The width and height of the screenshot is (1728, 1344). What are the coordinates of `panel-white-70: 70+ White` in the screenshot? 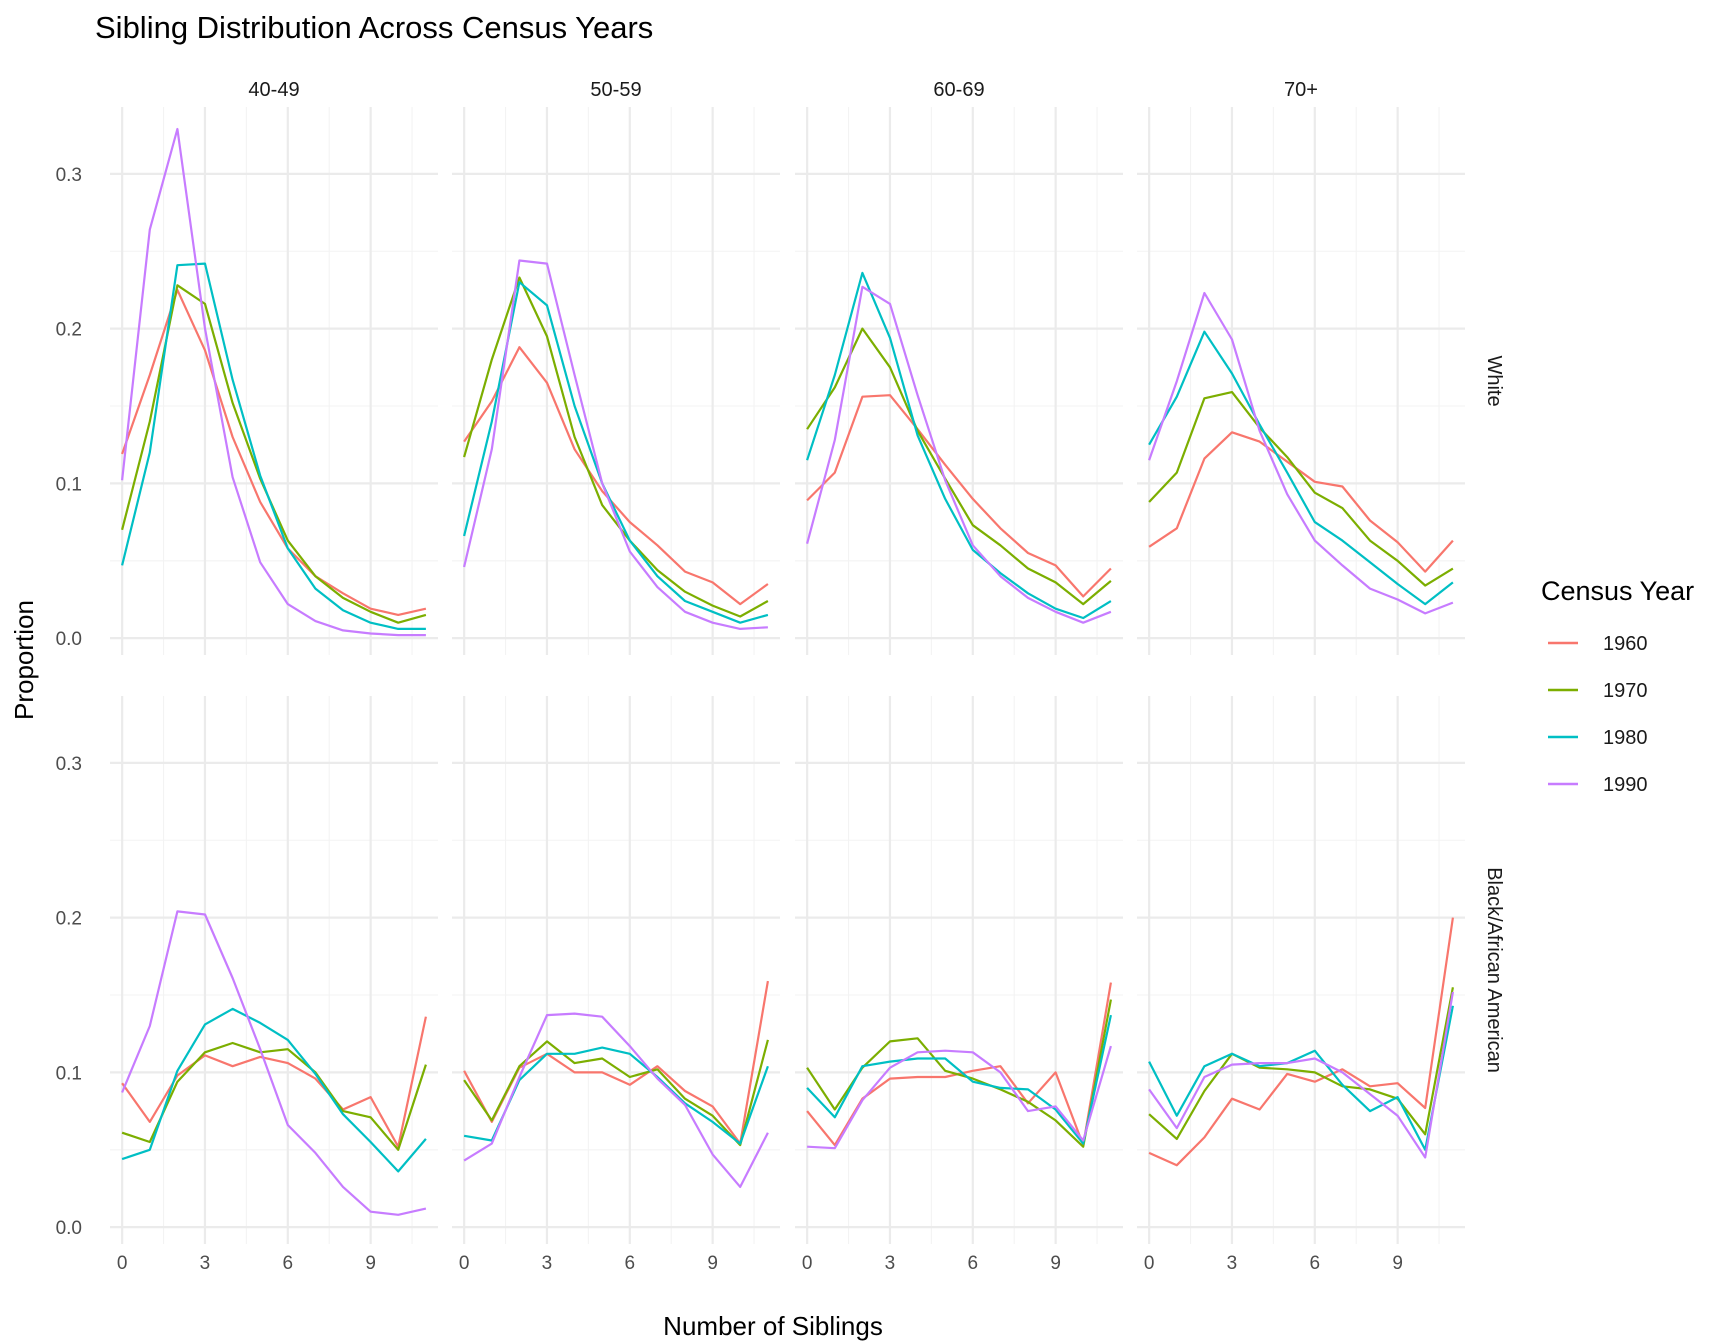 It's located at (1321, 367).